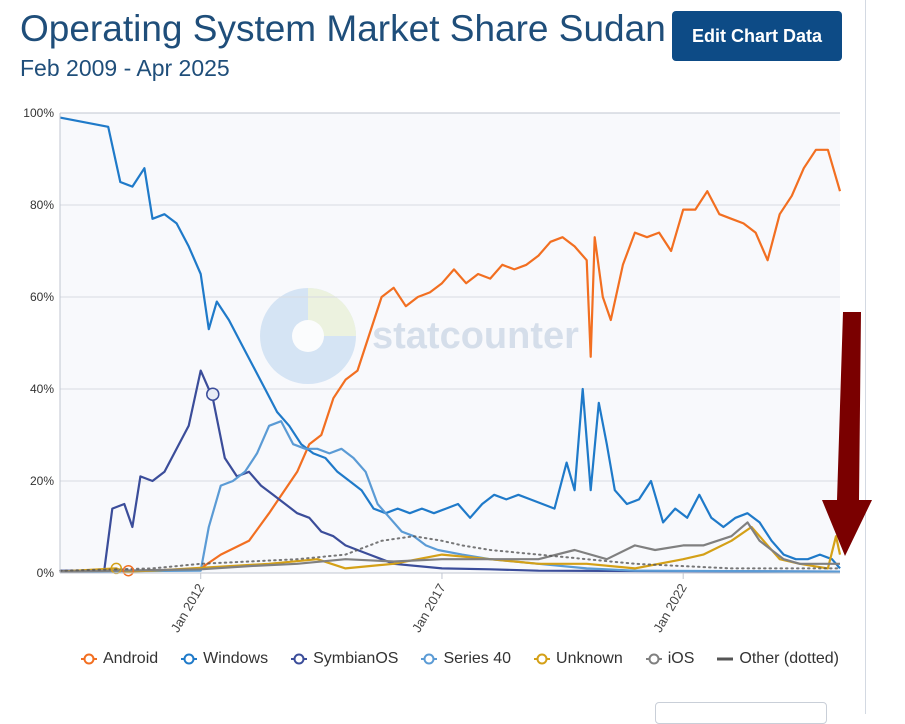  What do you see at coordinates (757, 36) in the screenshot?
I see `edit-chart-data-button: Edit Chart Data` at bounding box center [757, 36].